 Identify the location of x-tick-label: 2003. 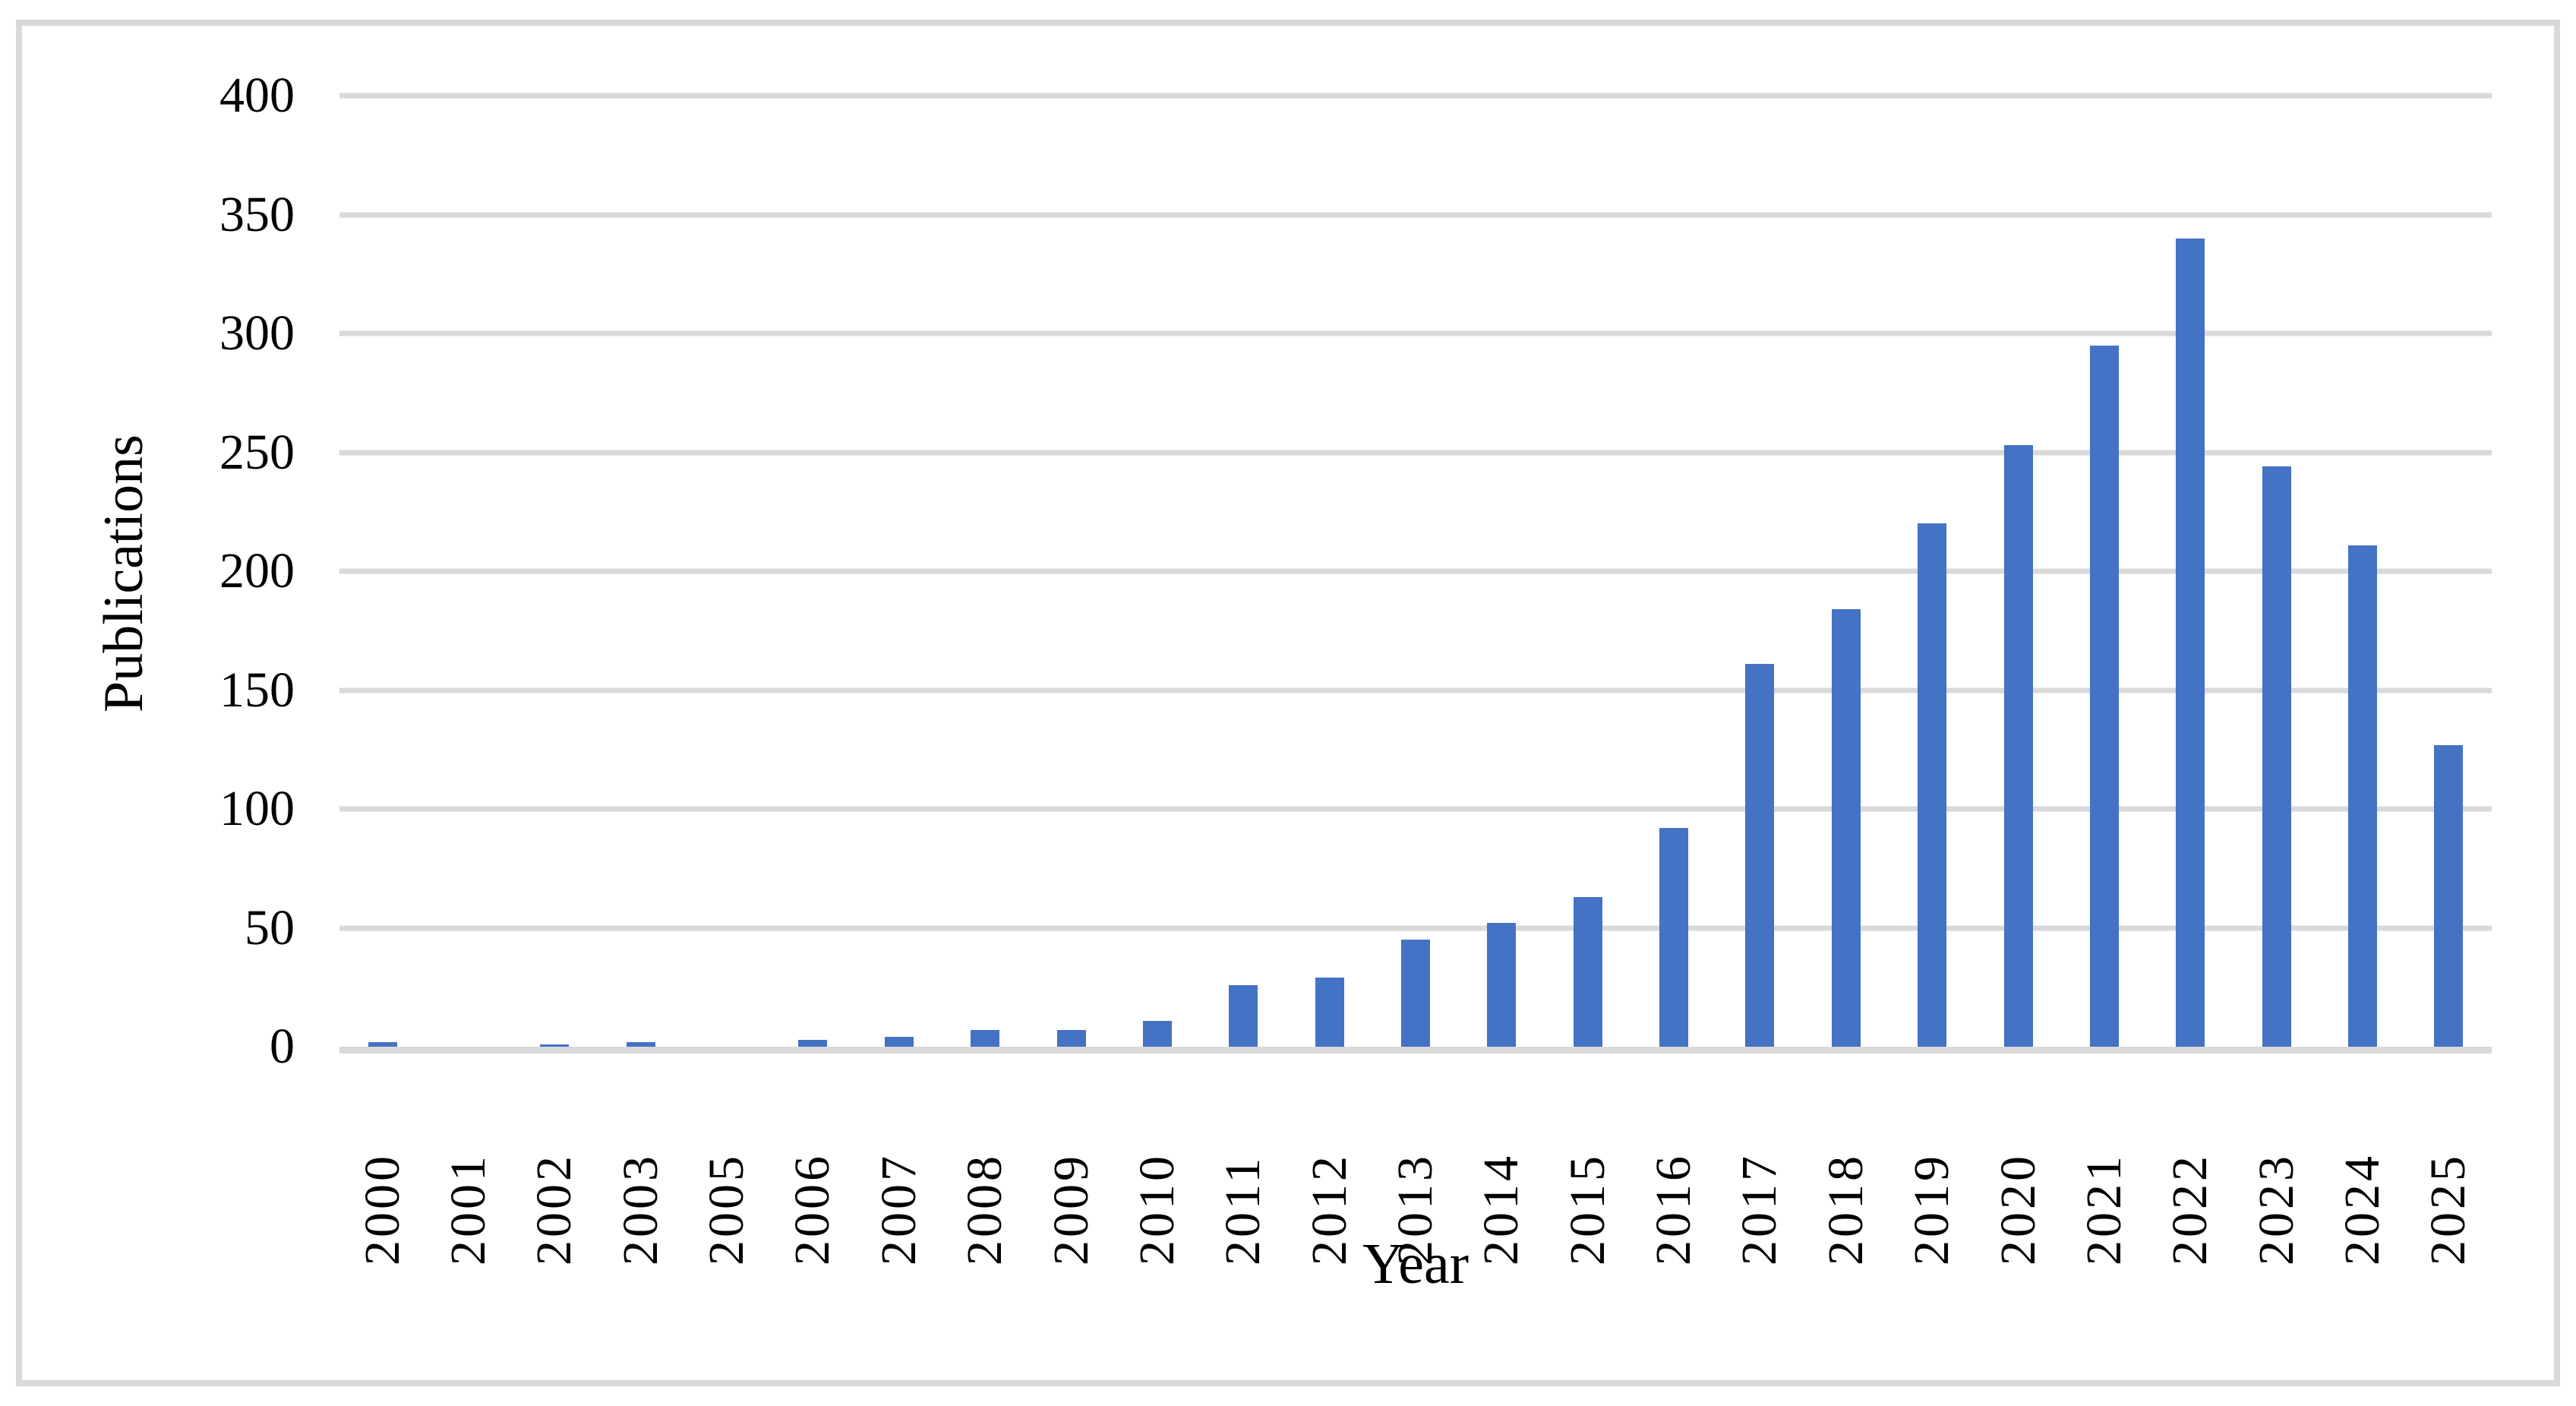
(640, 1209).